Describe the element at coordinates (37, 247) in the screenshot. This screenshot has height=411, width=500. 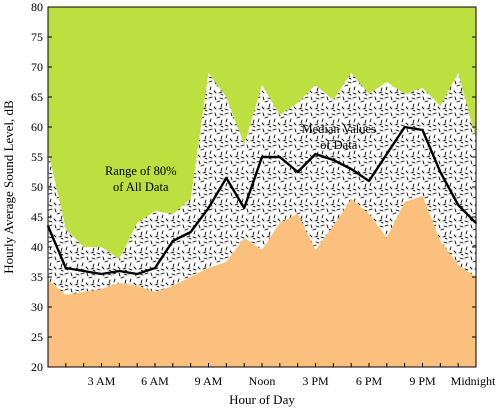
I see `y-tick-label: 40` at that location.